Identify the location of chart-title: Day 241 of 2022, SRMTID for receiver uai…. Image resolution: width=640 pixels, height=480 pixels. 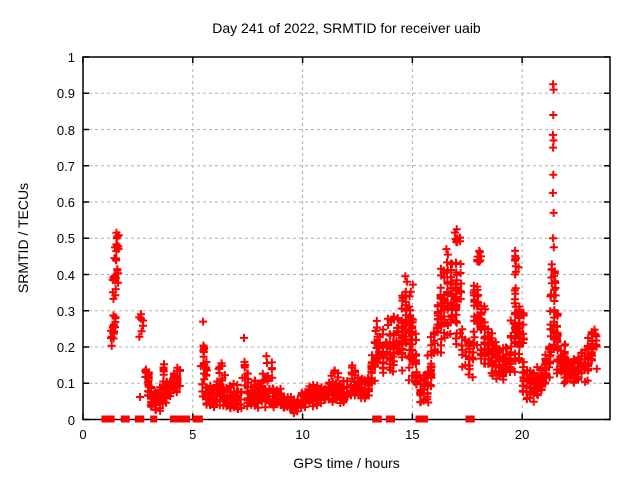
(346, 28).